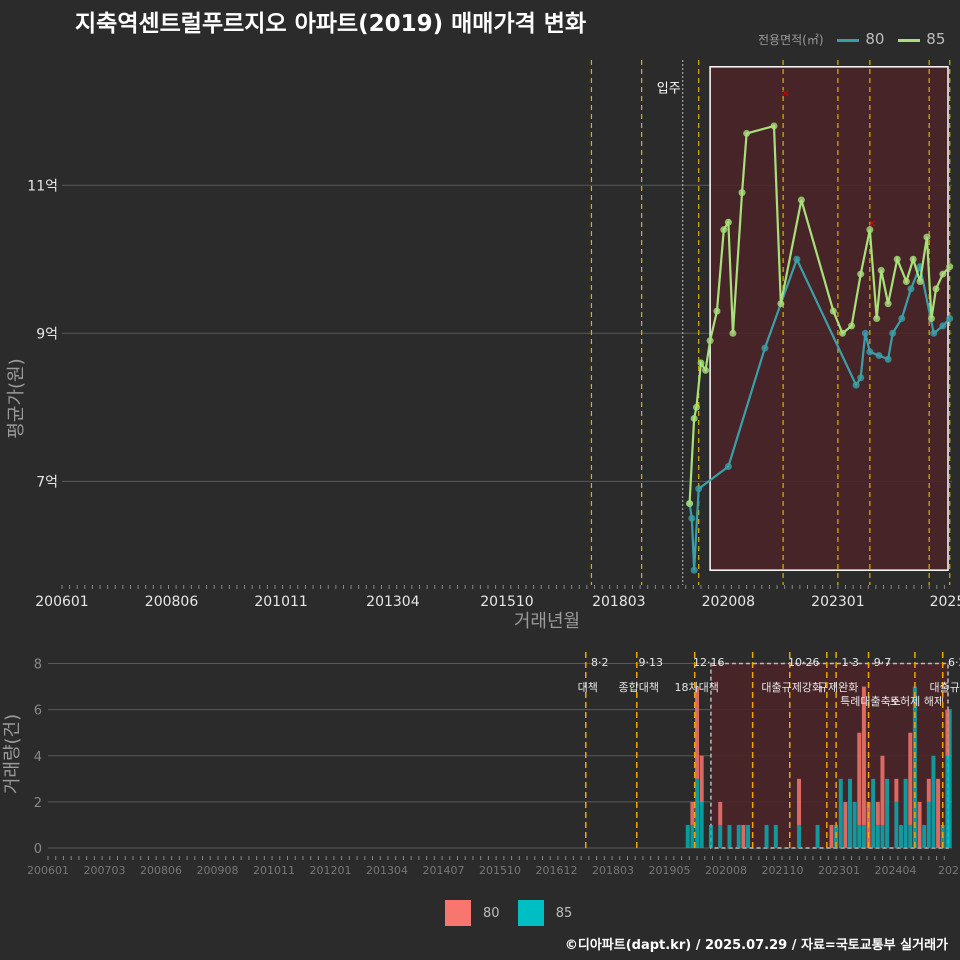 The width and height of the screenshot is (960, 960). What do you see at coordinates (875, 39) in the screenshot?
I see `legend-label-80: 80` at bounding box center [875, 39].